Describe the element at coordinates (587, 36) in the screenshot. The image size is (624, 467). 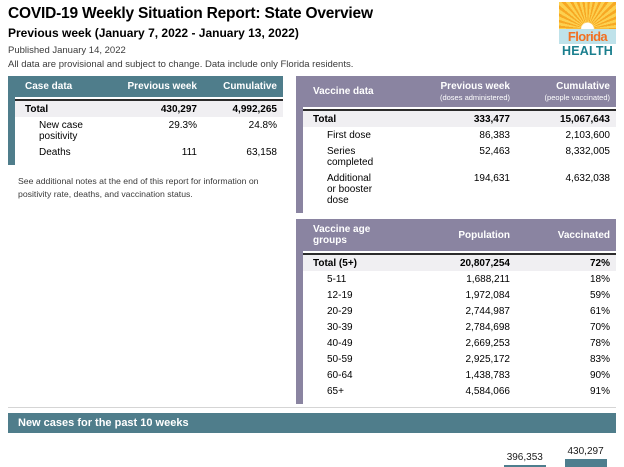
I see `logo-text-florida: Florida` at that location.